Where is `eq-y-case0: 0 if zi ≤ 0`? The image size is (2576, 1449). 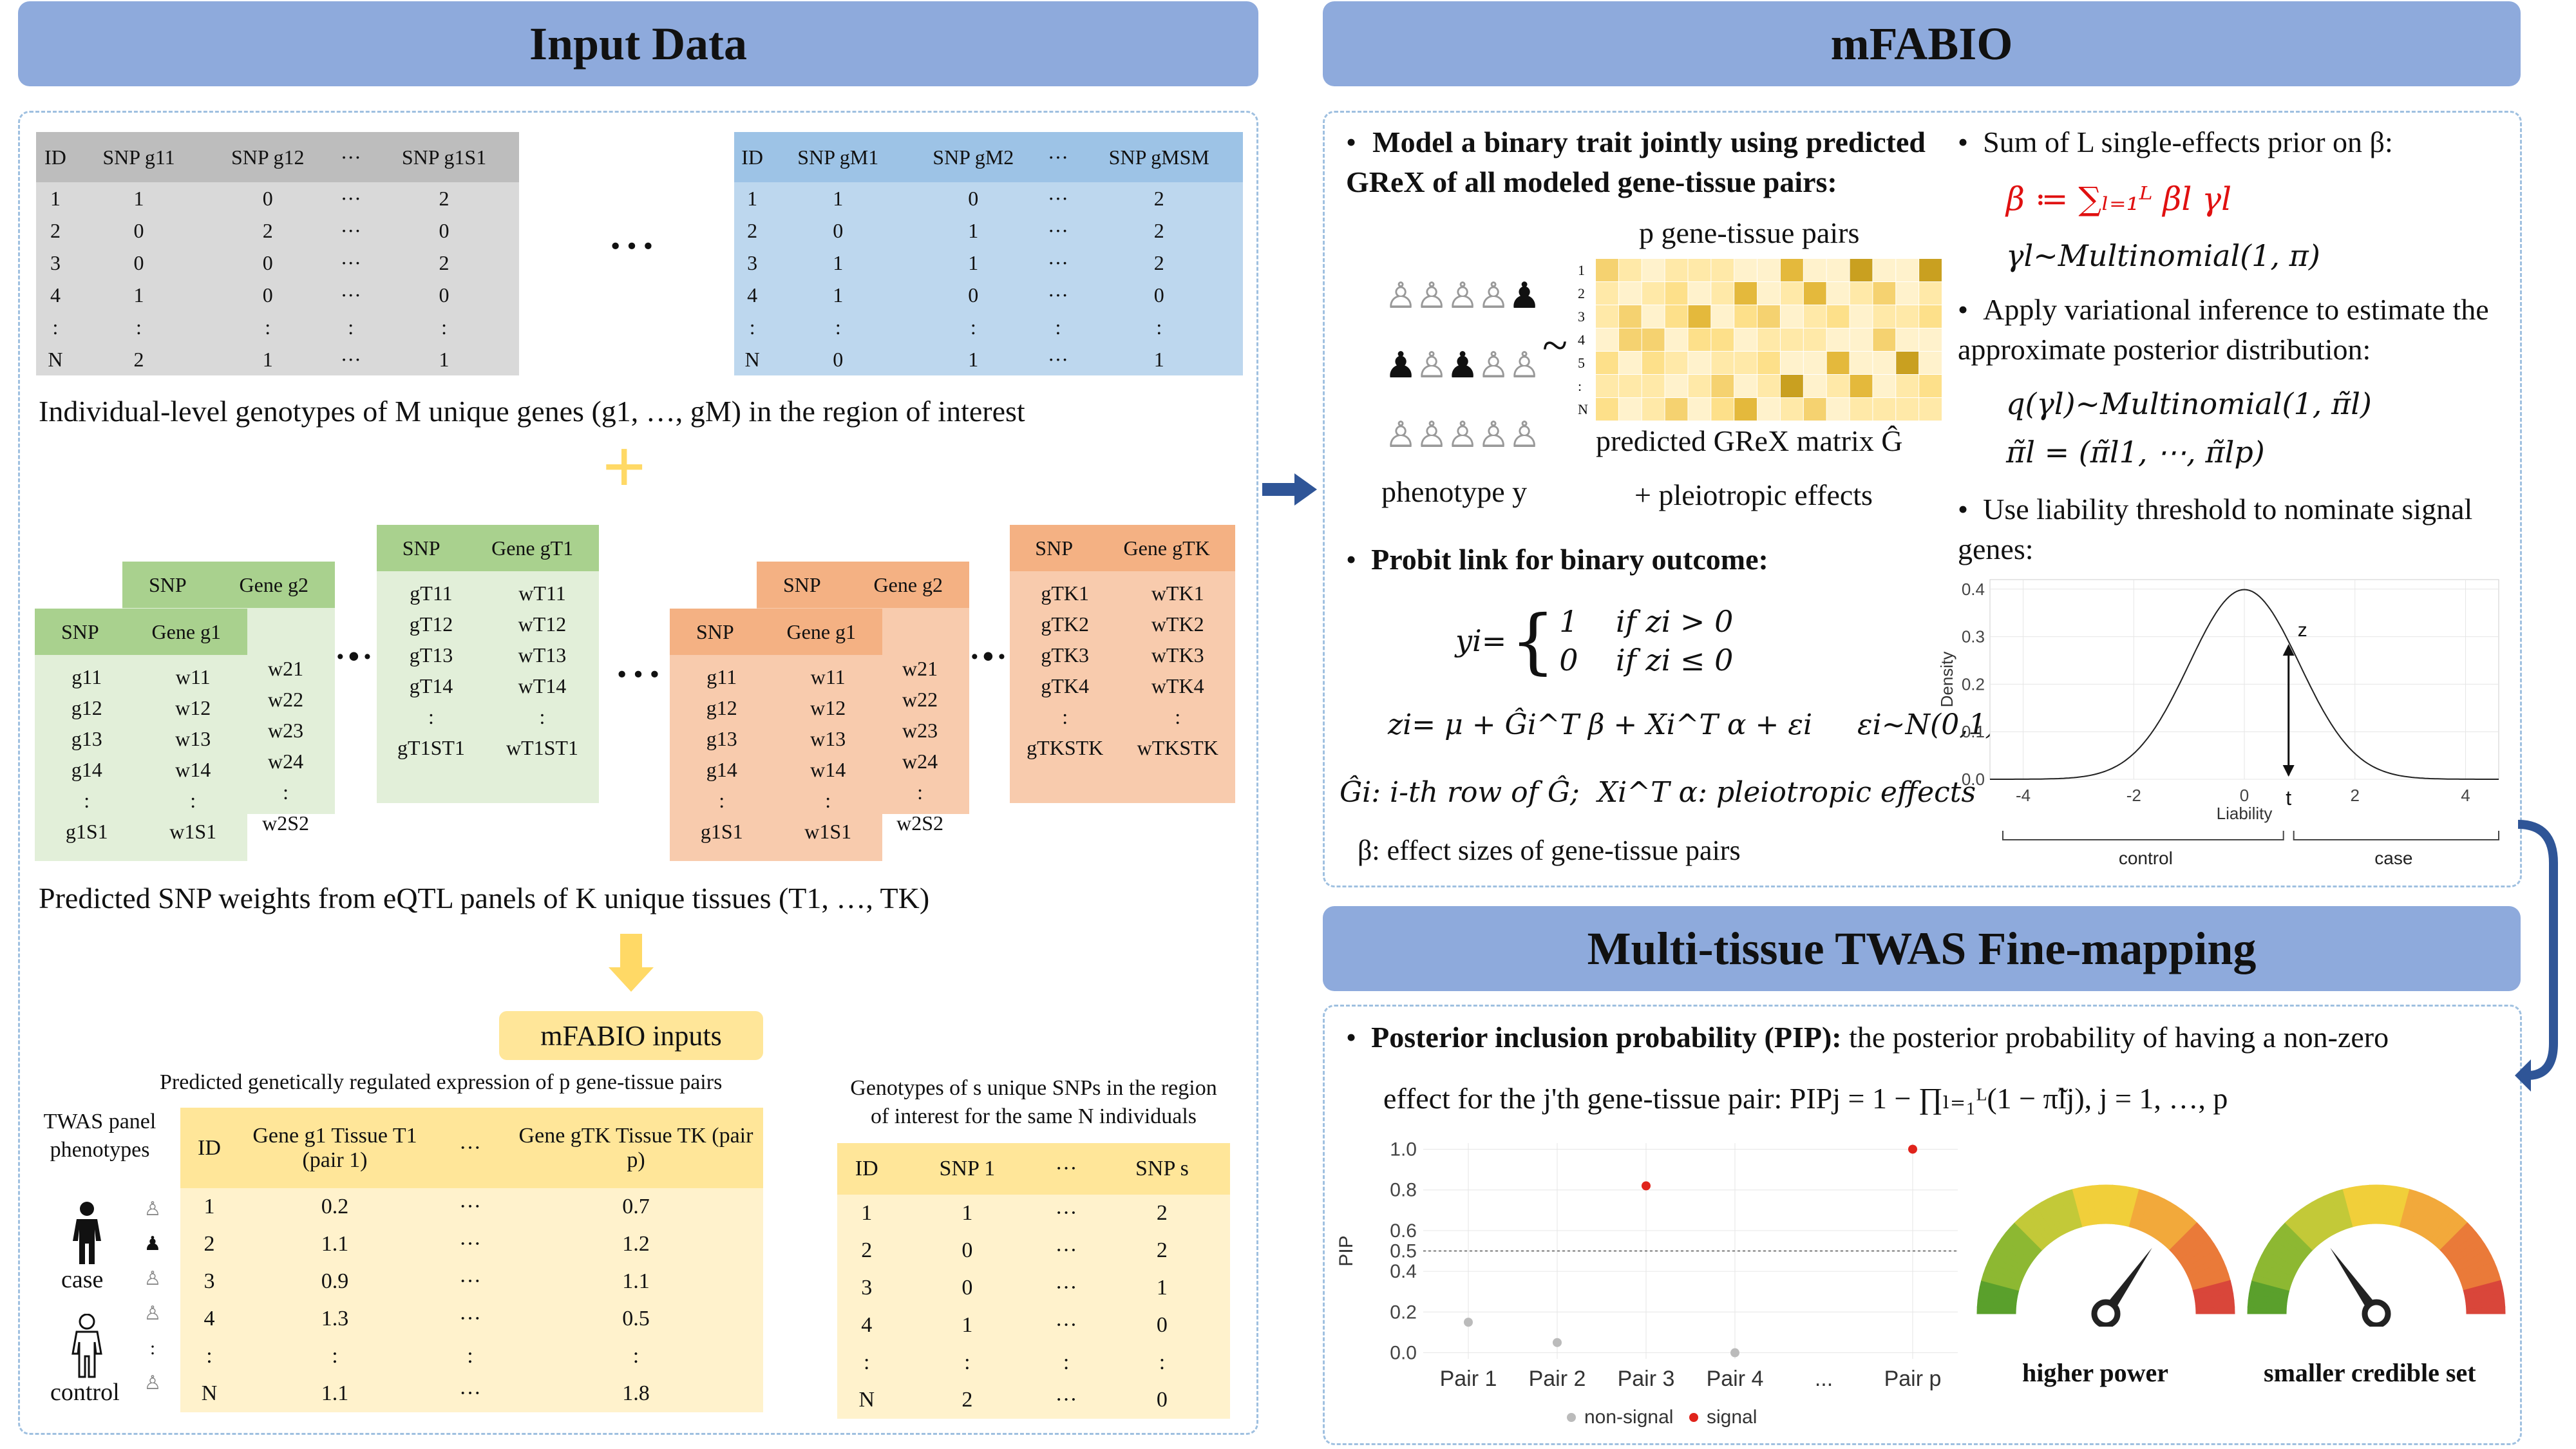
eq-y-case0: 0 if zi ≤ 0 is located at coordinates (1646, 660).